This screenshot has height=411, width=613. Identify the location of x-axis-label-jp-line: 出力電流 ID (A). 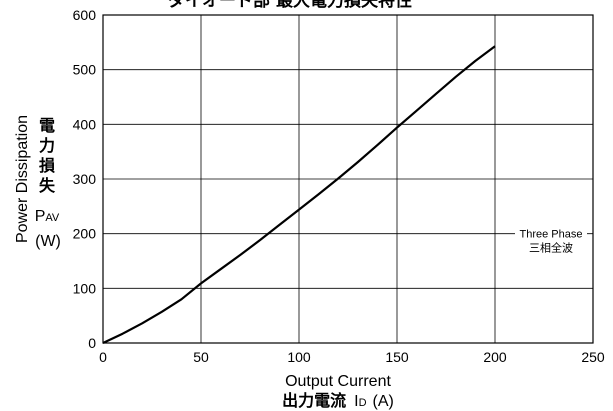
(338, 400).